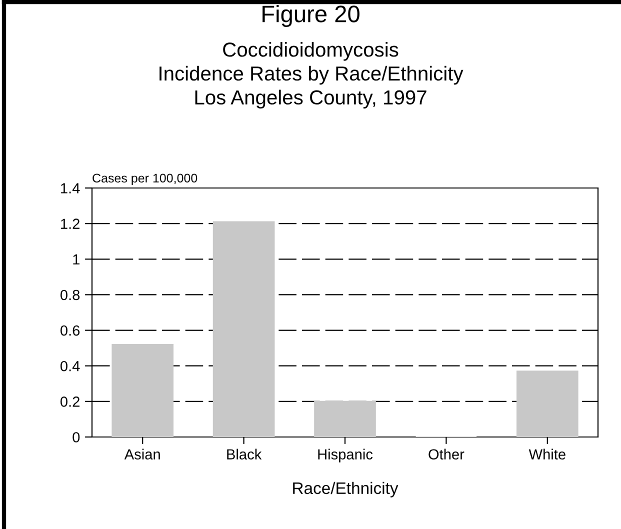 This screenshot has height=529, width=621. I want to click on y-tick-label: 1, so click(76, 259).